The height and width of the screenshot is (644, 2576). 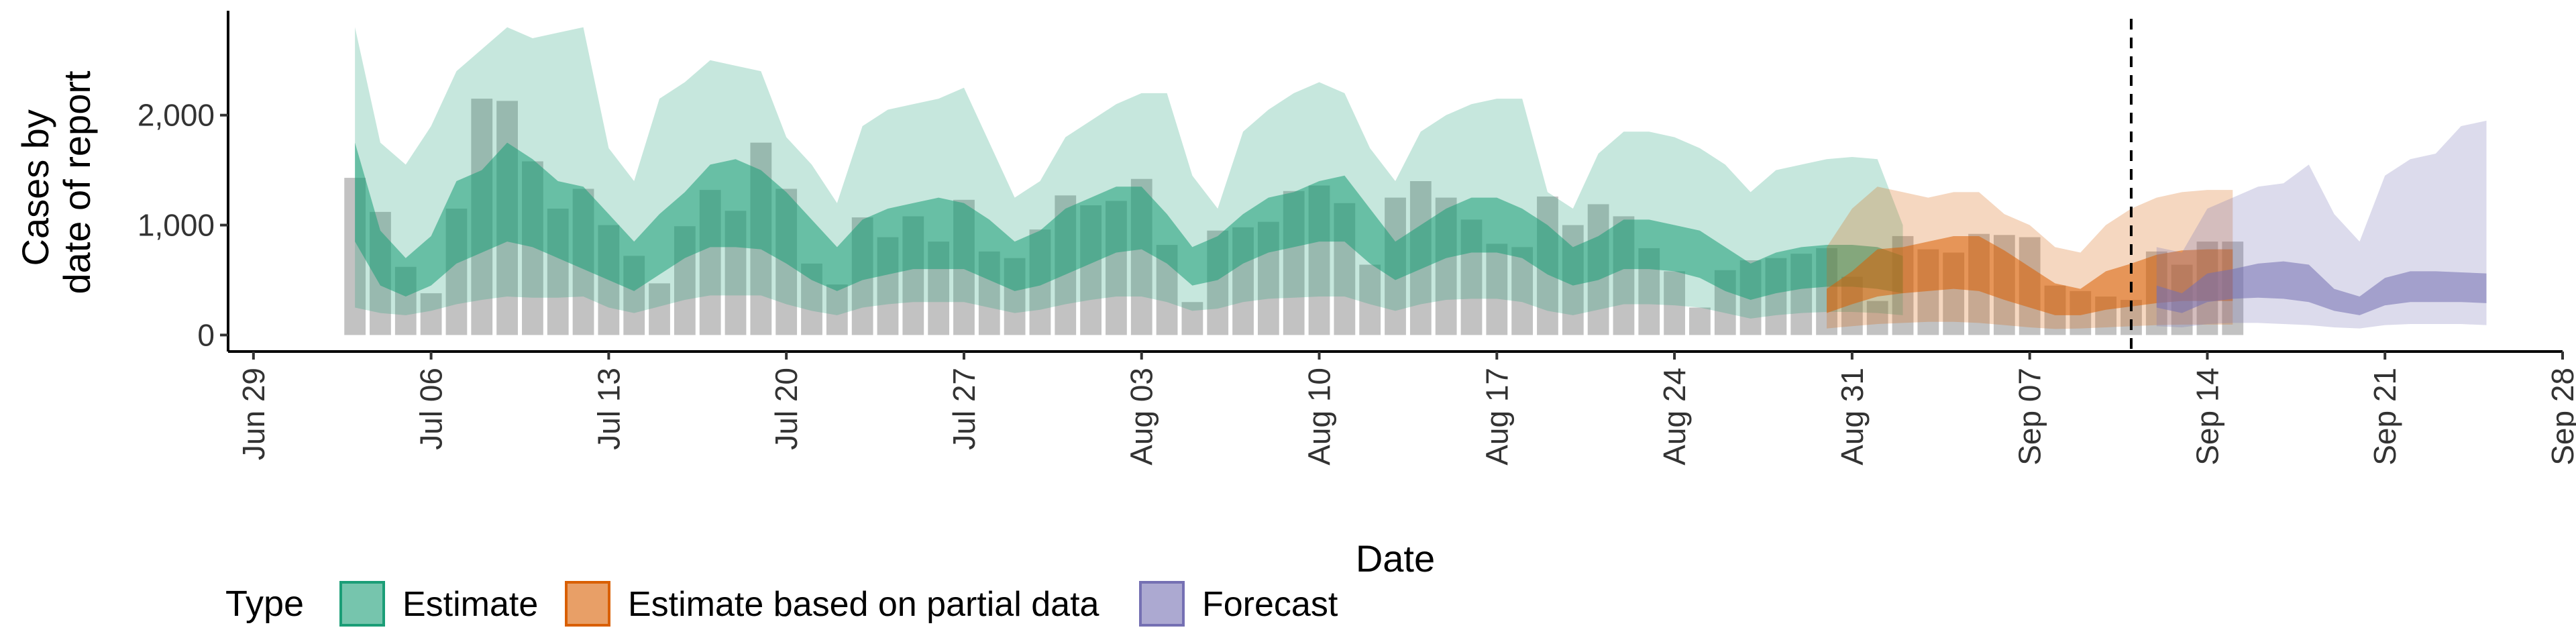 I want to click on y-axis-title-line-2: date of report, so click(x=77, y=182).